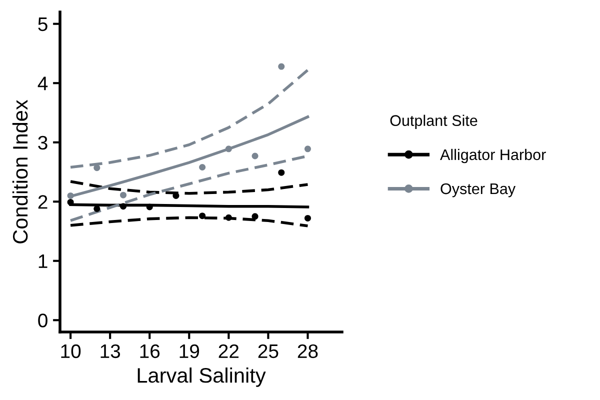 The height and width of the screenshot is (400, 600). I want to click on x-tick-label: 22, so click(228, 351).